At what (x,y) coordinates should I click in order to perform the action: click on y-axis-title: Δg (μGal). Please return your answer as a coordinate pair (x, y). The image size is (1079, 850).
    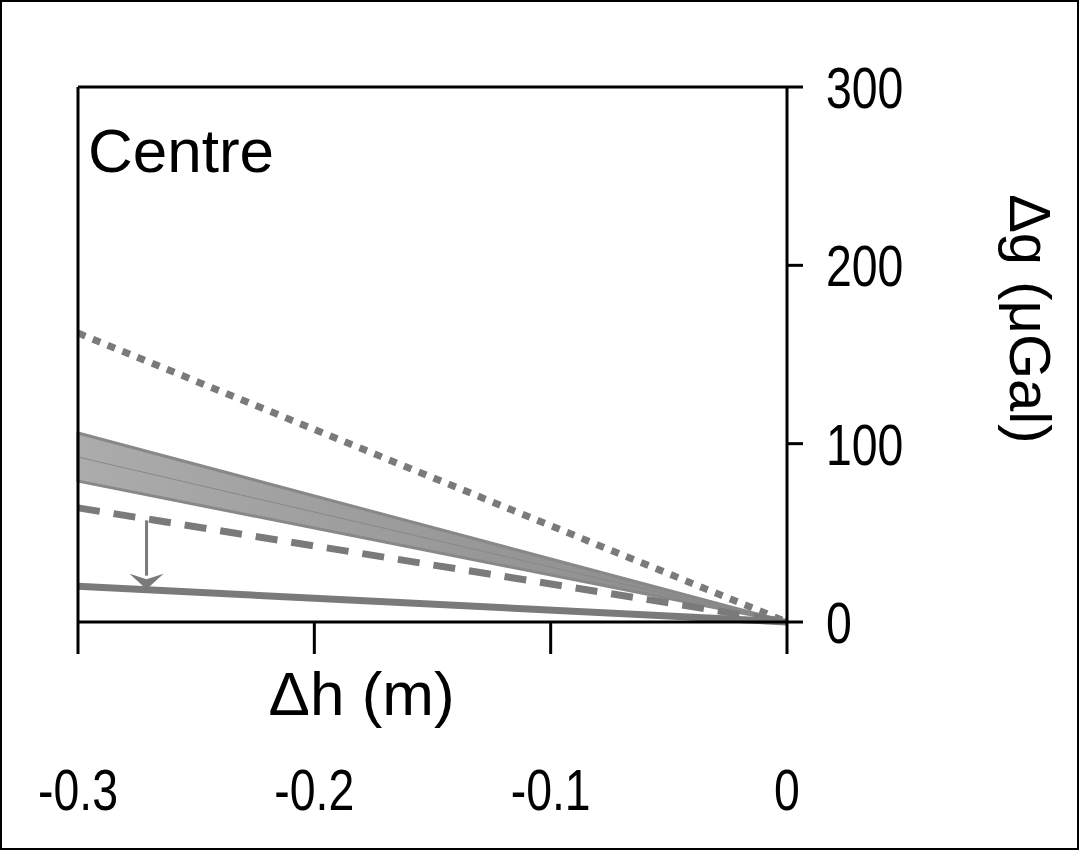
    Looking at the image, I should click on (1030, 319).